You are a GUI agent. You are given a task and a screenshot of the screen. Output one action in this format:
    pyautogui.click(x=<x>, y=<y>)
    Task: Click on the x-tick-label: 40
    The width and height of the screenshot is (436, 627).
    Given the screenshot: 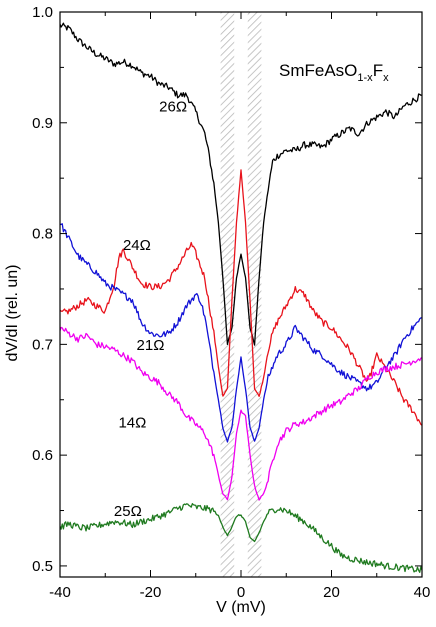 What is the action you would take?
    pyautogui.click(x=422, y=592)
    